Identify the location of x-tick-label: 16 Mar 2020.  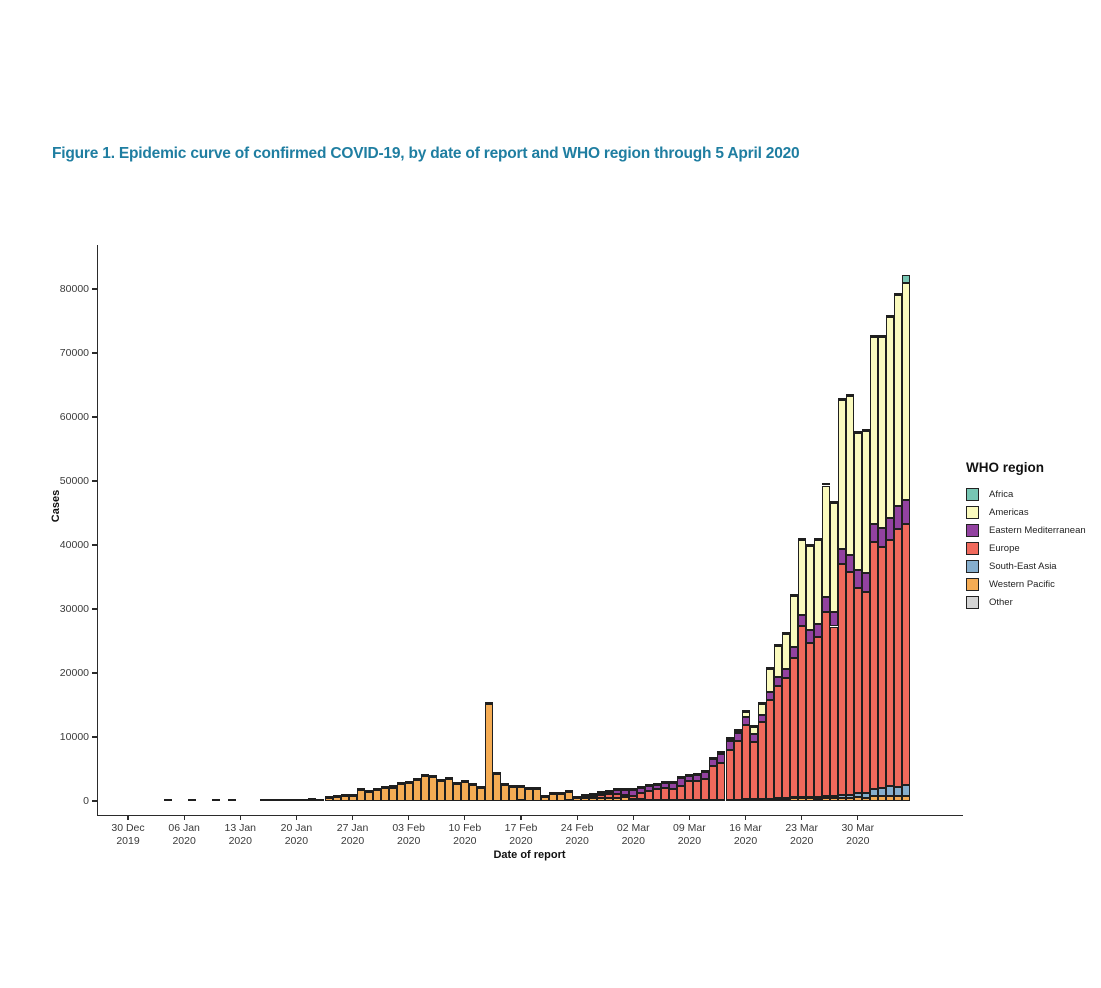
(745, 834).